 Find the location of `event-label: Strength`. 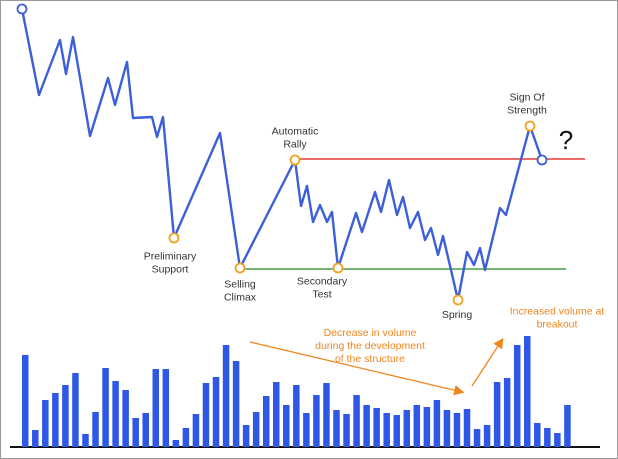

event-label: Strength is located at coordinates (527, 110).